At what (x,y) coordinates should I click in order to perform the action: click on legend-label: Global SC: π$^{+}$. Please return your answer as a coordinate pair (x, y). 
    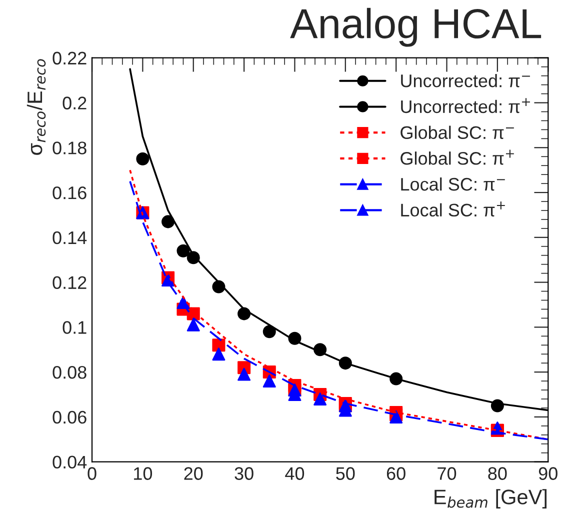
    Looking at the image, I should click on (457, 157).